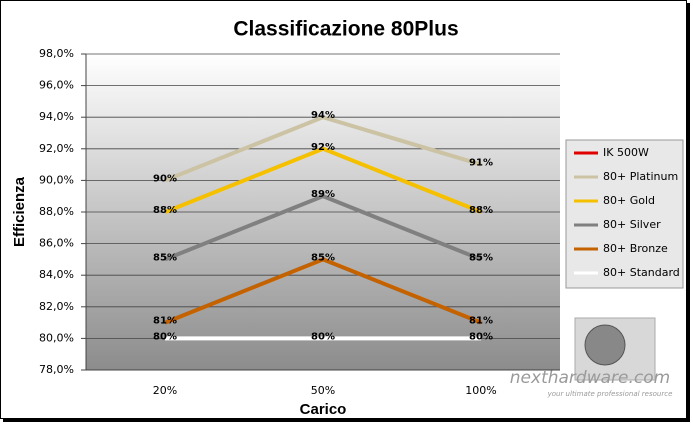 The height and width of the screenshot is (425, 693). Describe the element at coordinates (345, 29) in the screenshot. I see `chart-title: Classificazione 80Plus` at that location.